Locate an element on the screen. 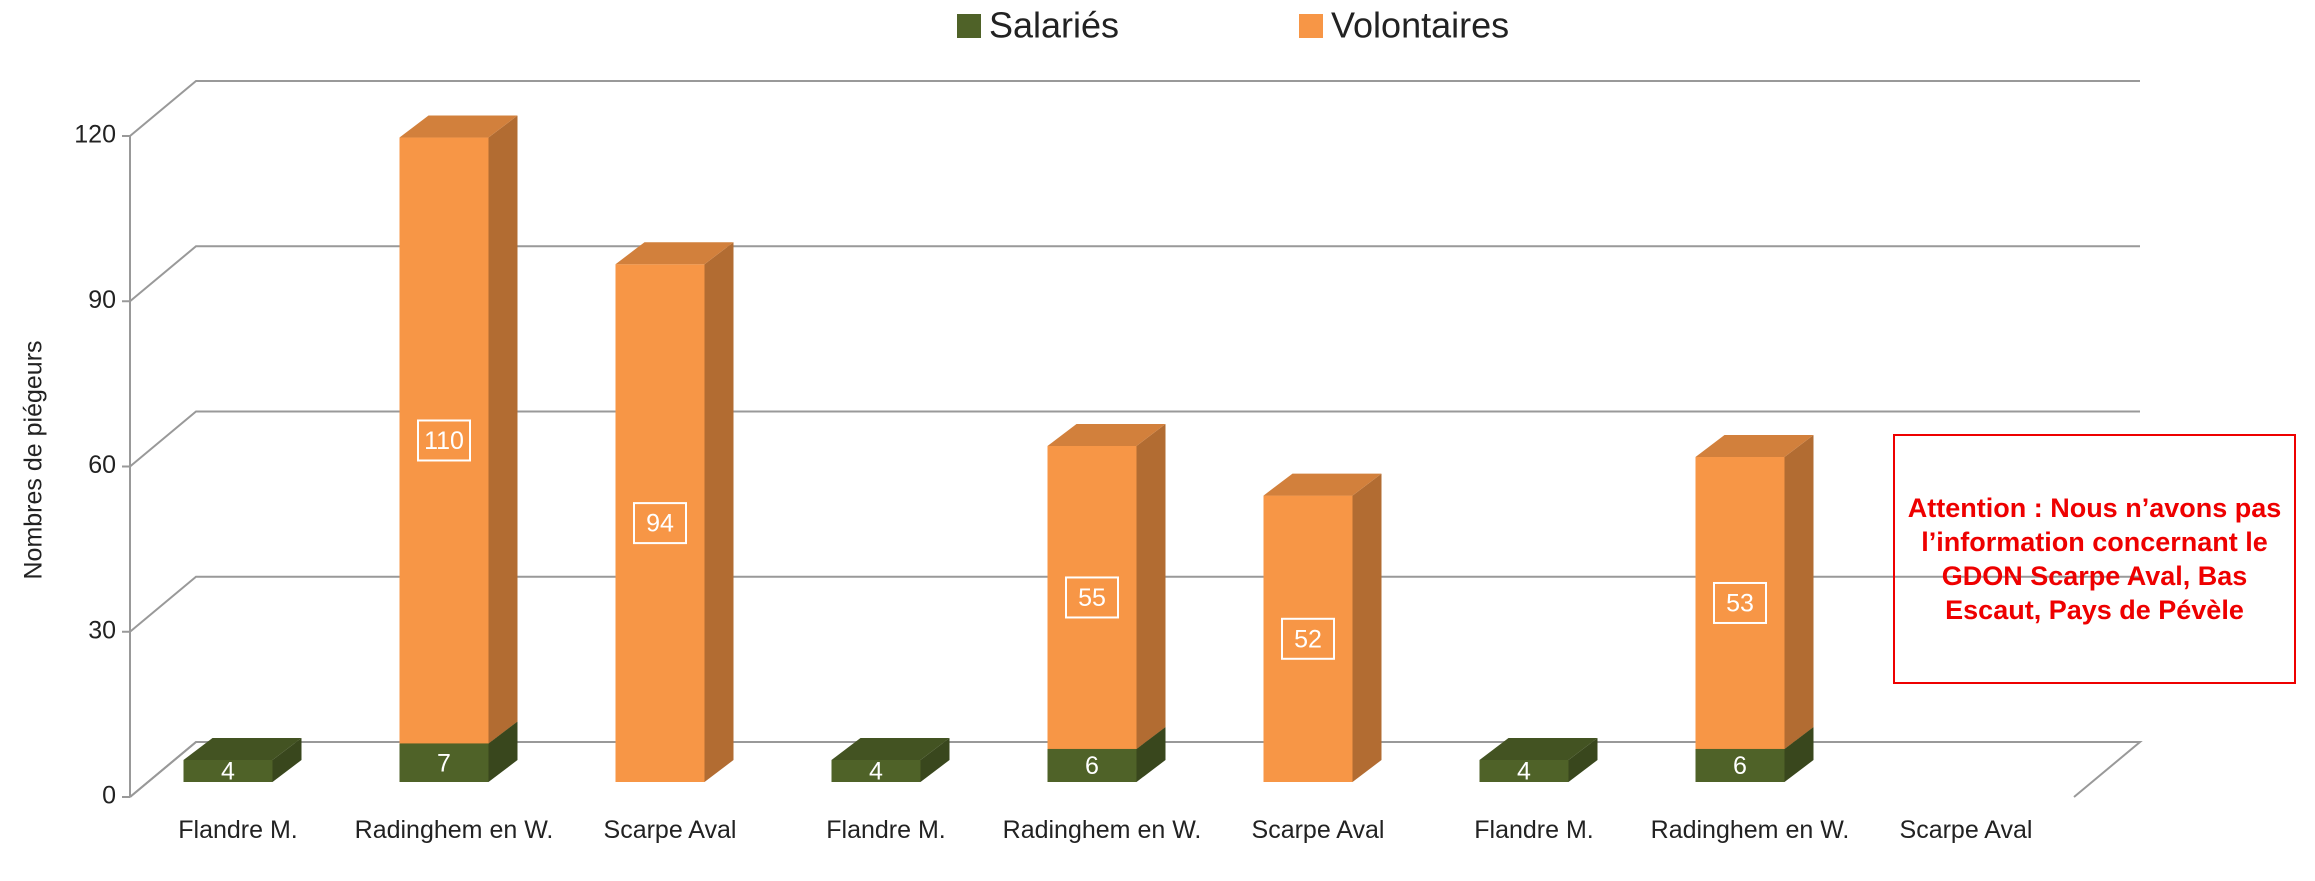  y-tick-label: 0 is located at coordinates (109, 796).